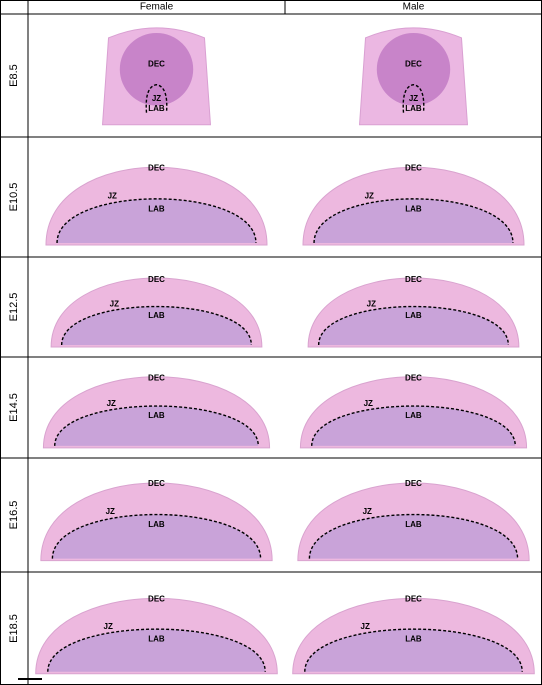  Describe the element at coordinates (14, 197) in the screenshot. I see `row-label: E10.5` at that location.